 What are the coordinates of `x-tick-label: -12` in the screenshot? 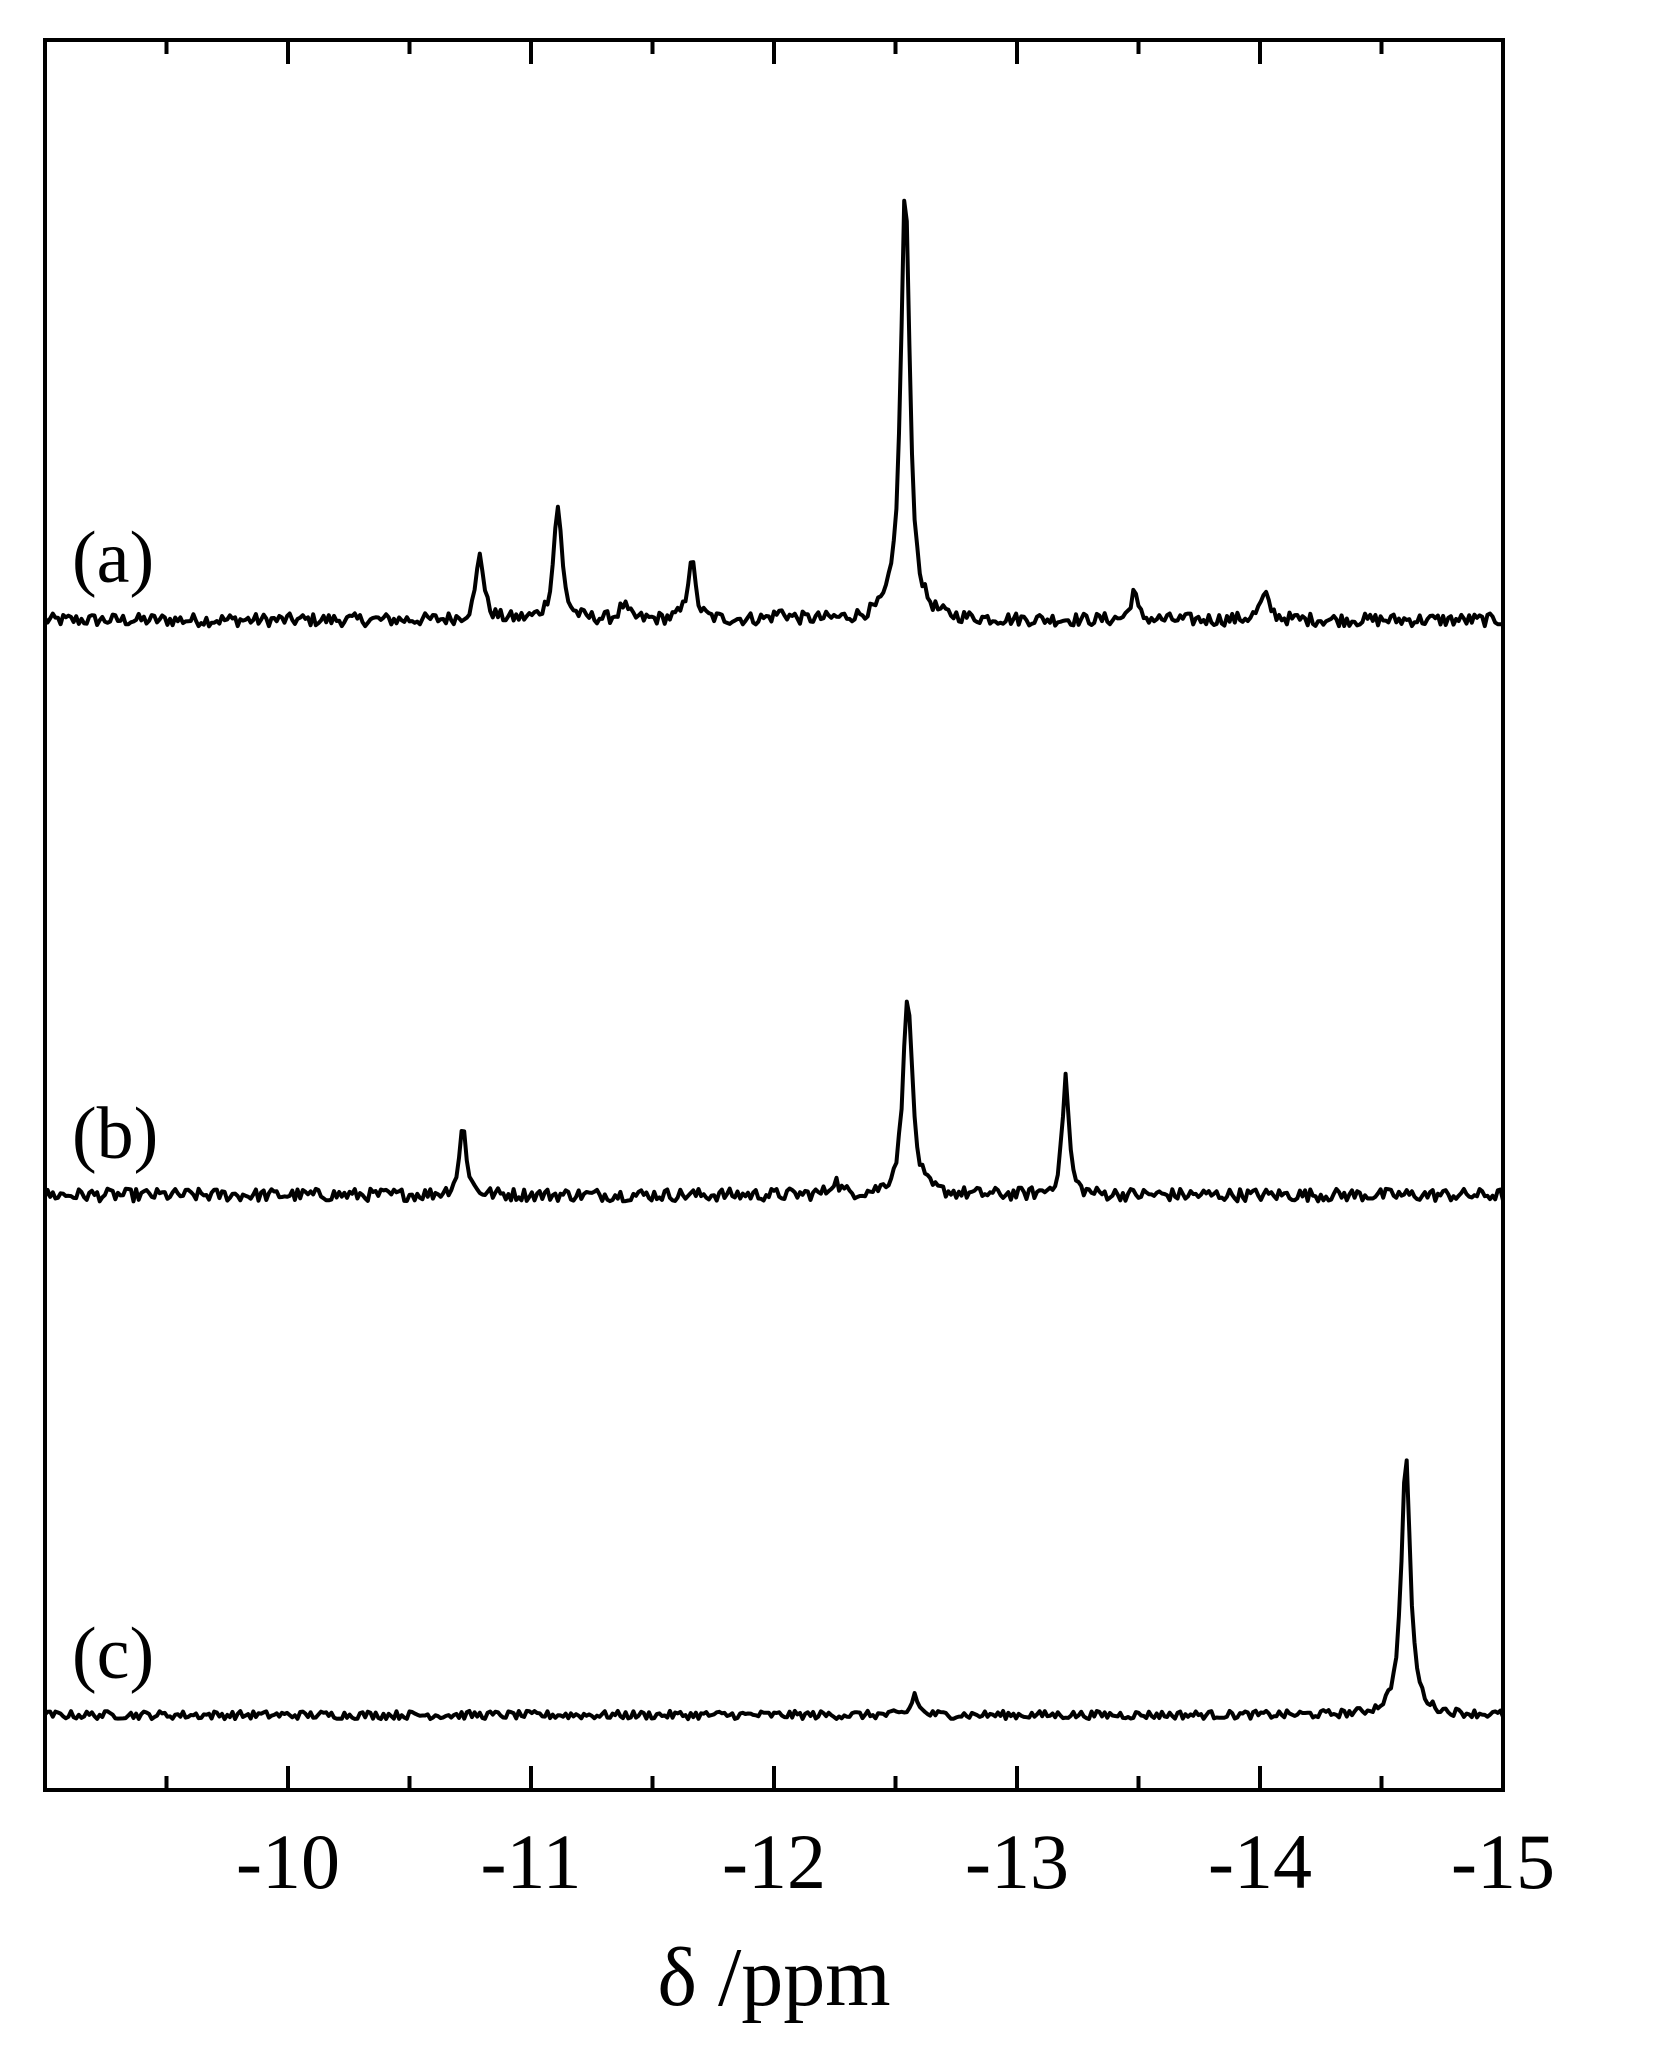 It's located at (774, 1861).